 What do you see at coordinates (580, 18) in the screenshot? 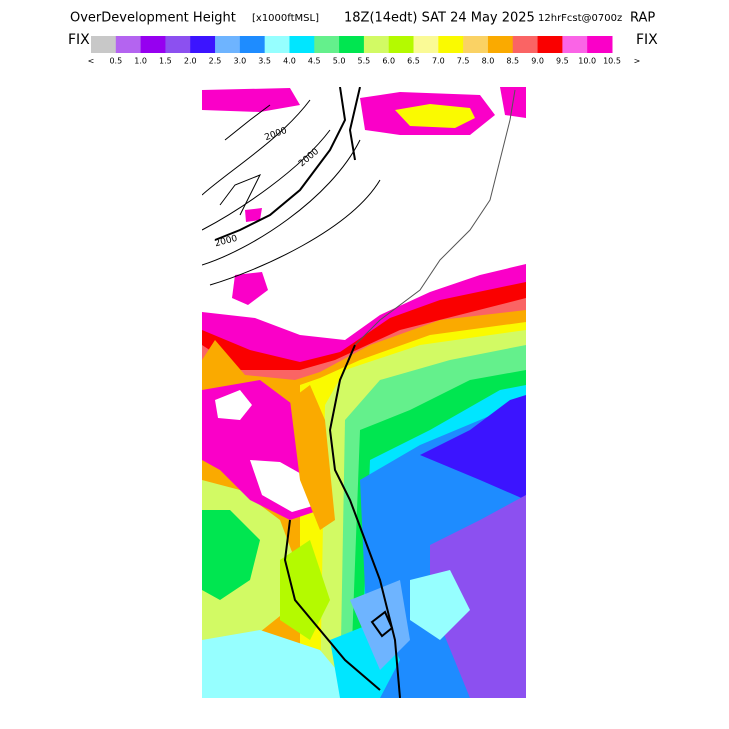
I see `title-part: 12hrFcst@0700z` at bounding box center [580, 18].